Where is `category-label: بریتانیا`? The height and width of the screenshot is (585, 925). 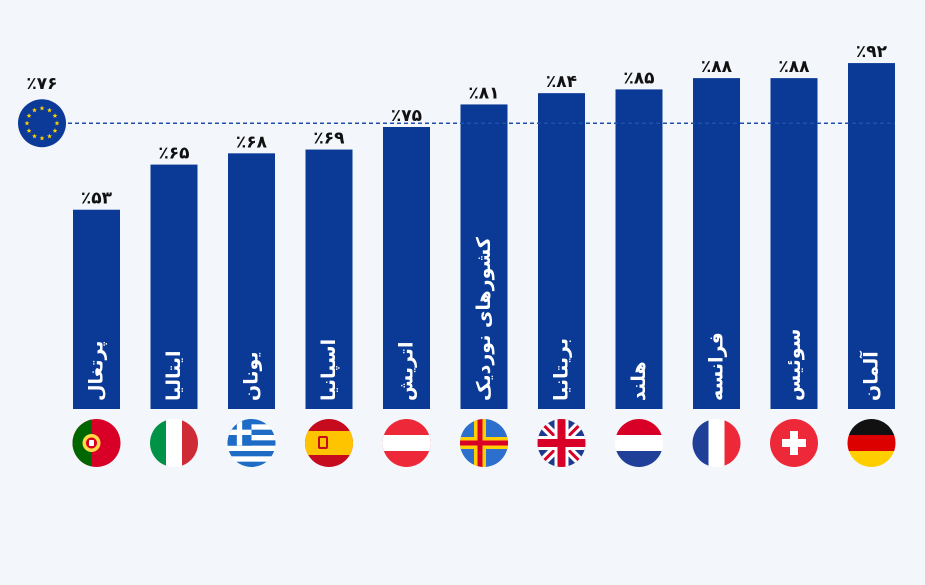
category-label: بریتانیا is located at coordinates (562, 369).